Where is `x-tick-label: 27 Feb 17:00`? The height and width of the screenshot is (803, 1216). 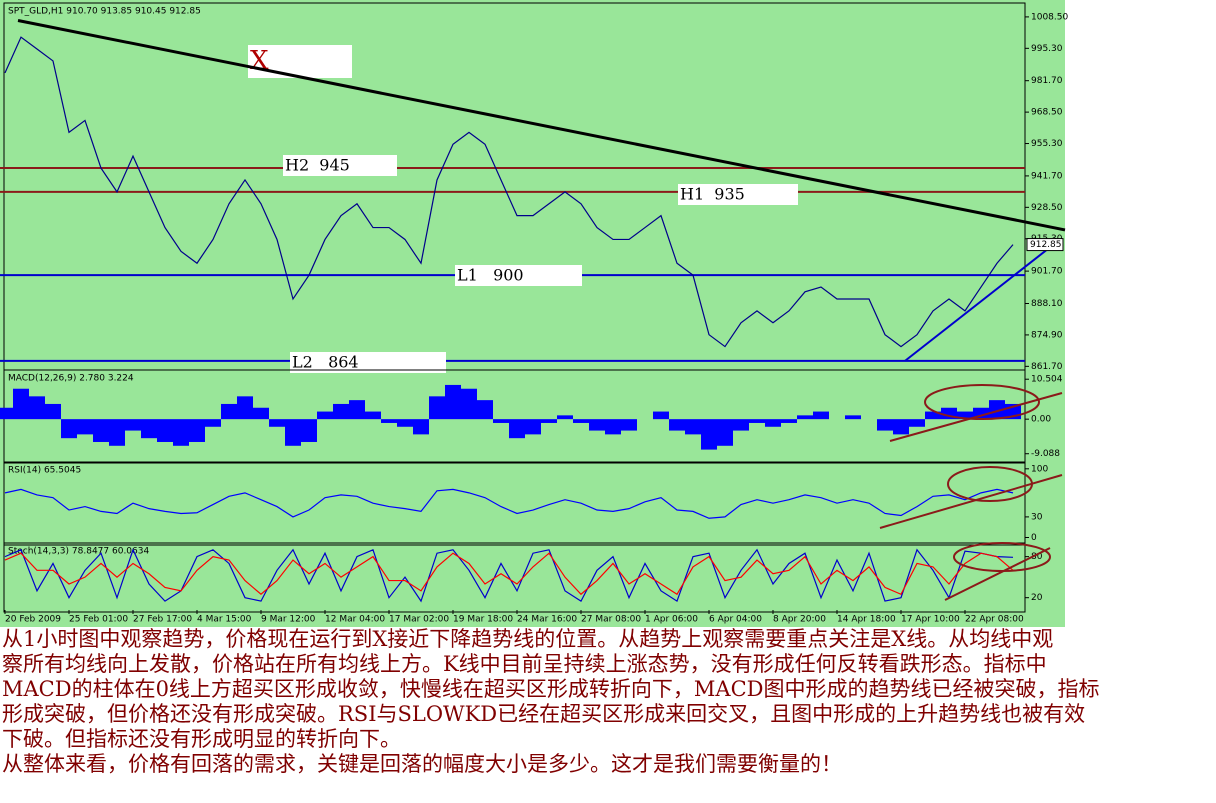
x-tick-label: 27 Feb 17:00 is located at coordinates (162, 620).